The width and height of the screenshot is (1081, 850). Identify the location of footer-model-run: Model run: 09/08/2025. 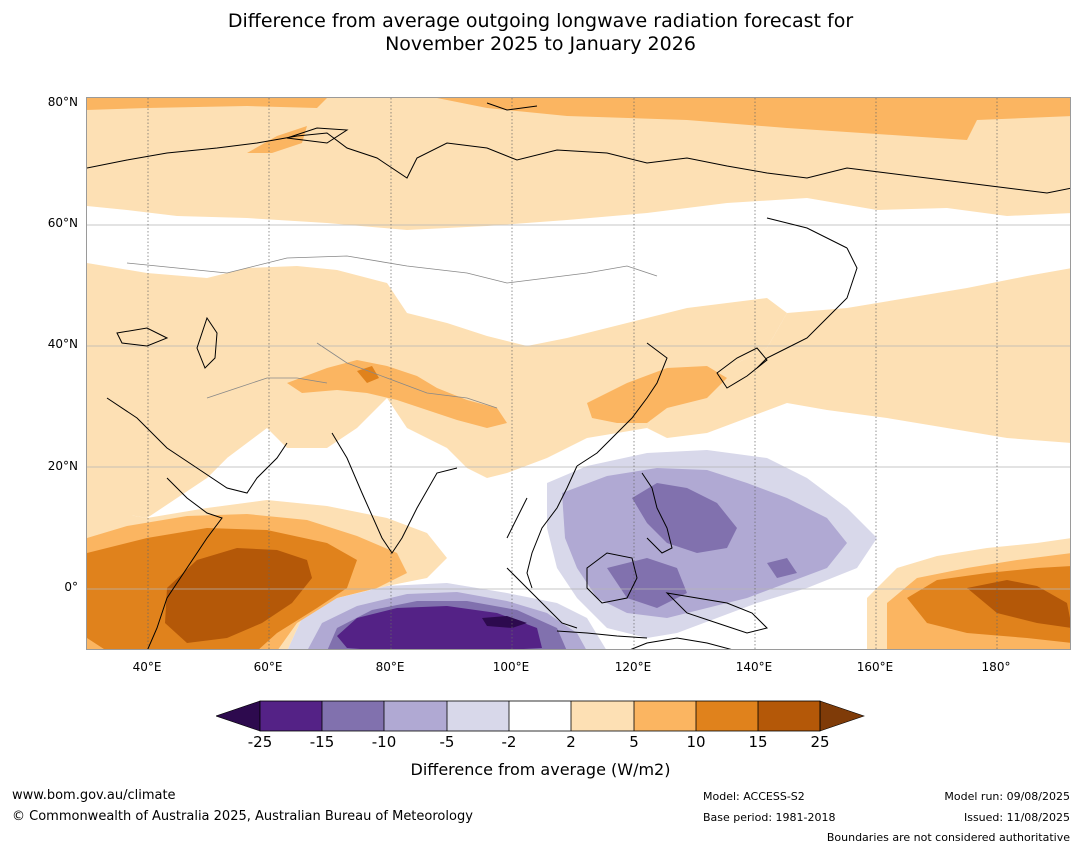
(1007, 796).